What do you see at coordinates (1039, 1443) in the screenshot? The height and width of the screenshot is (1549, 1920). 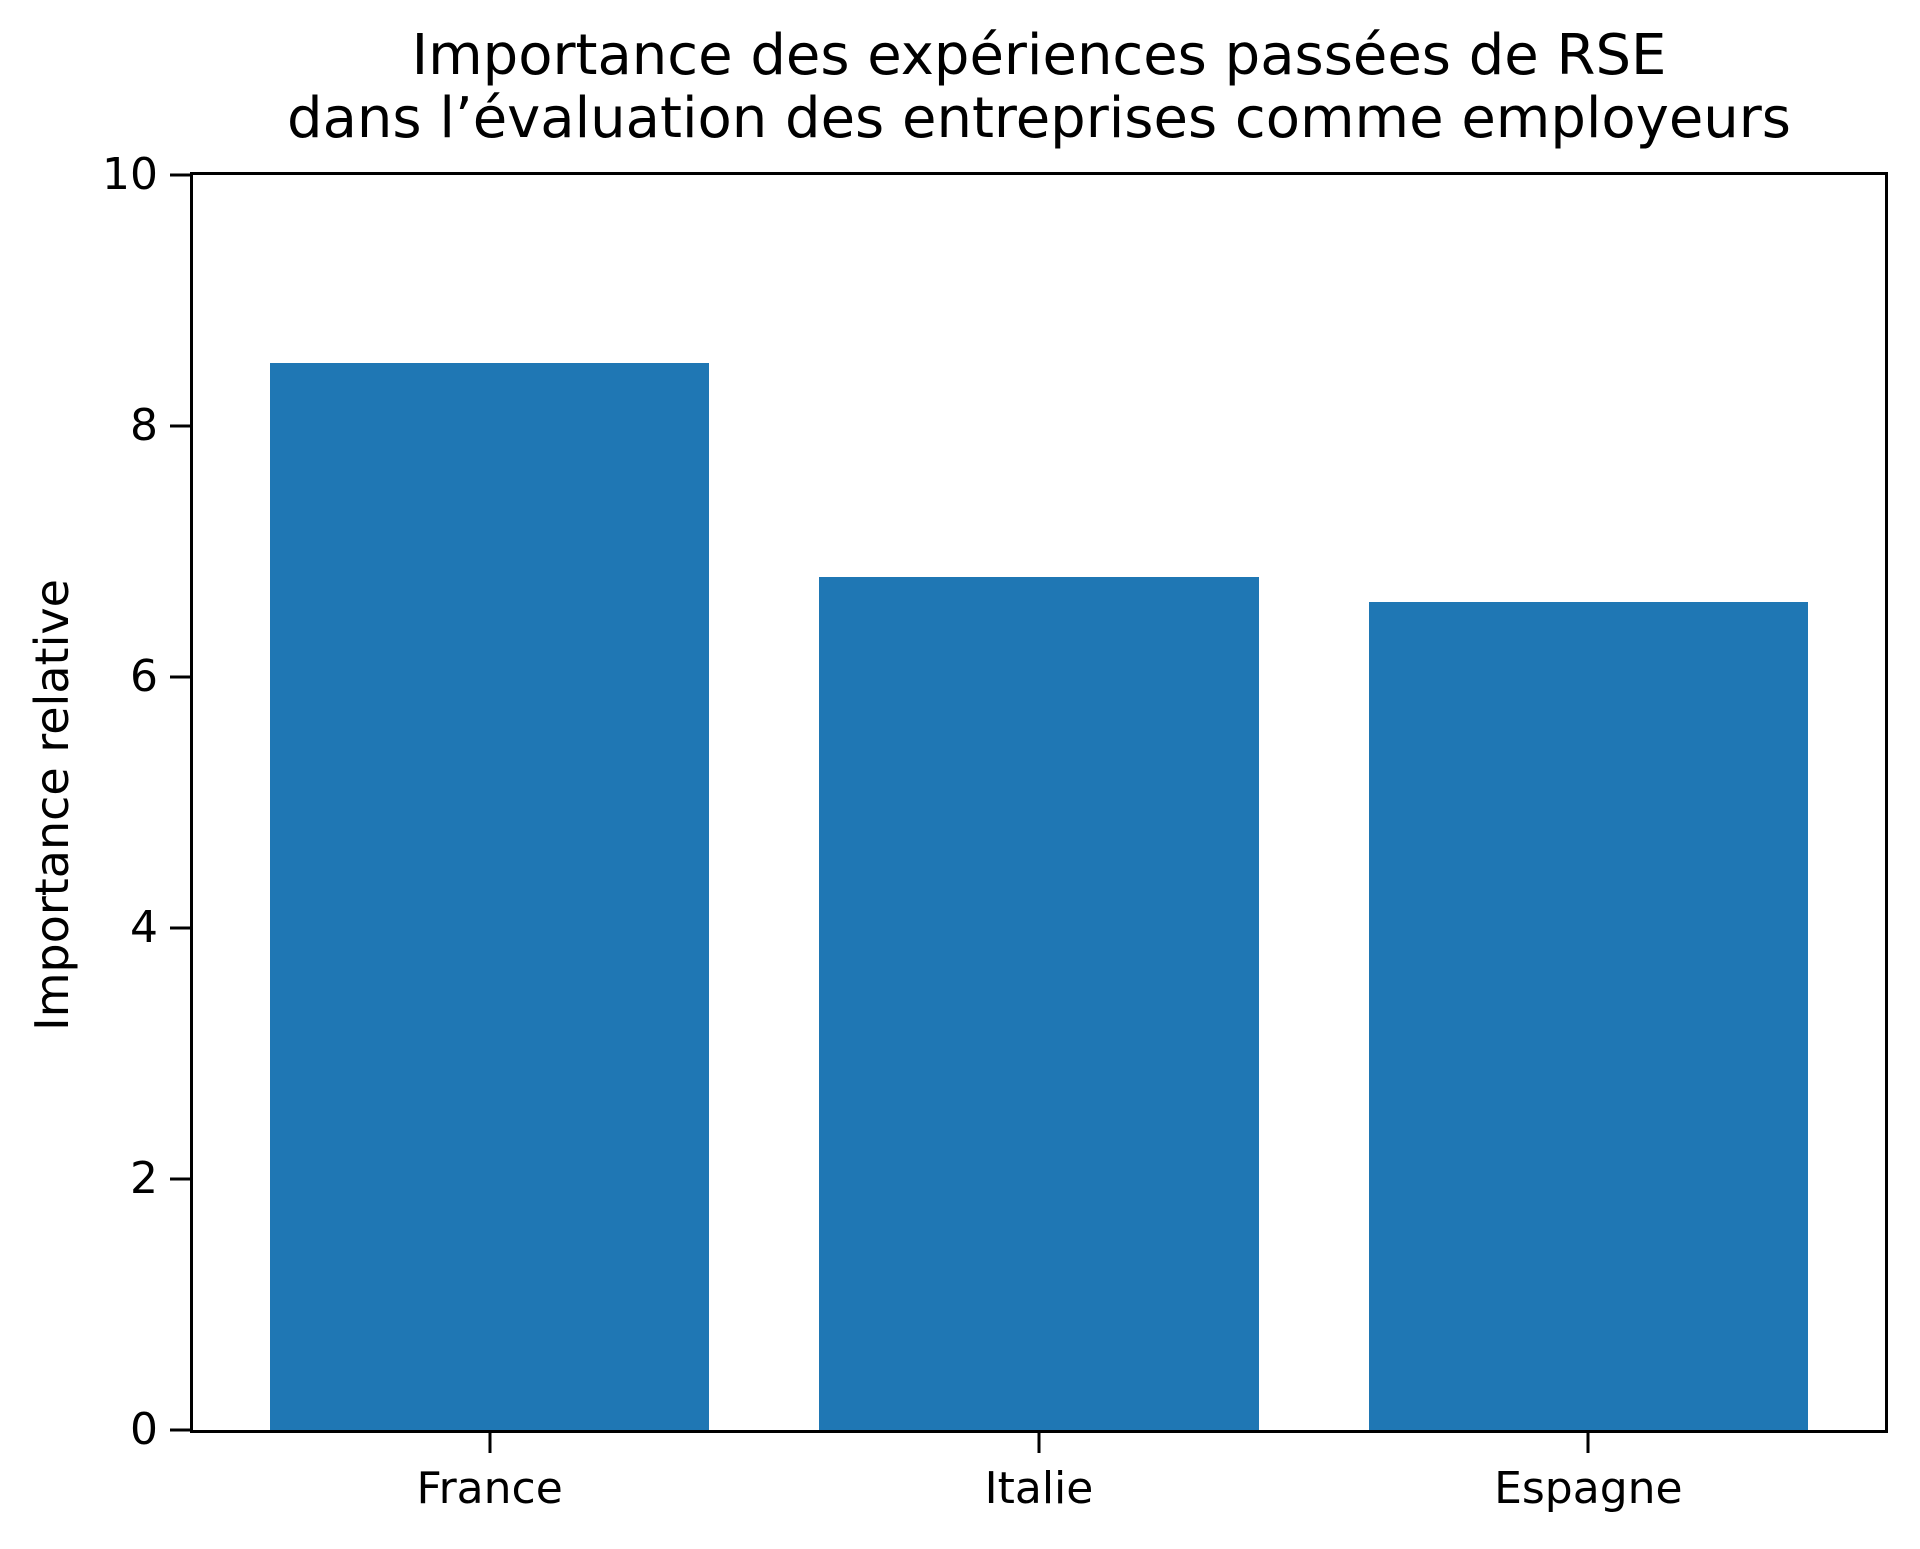 I see `x-tick-italie` at bounding box center [1039, 1443].